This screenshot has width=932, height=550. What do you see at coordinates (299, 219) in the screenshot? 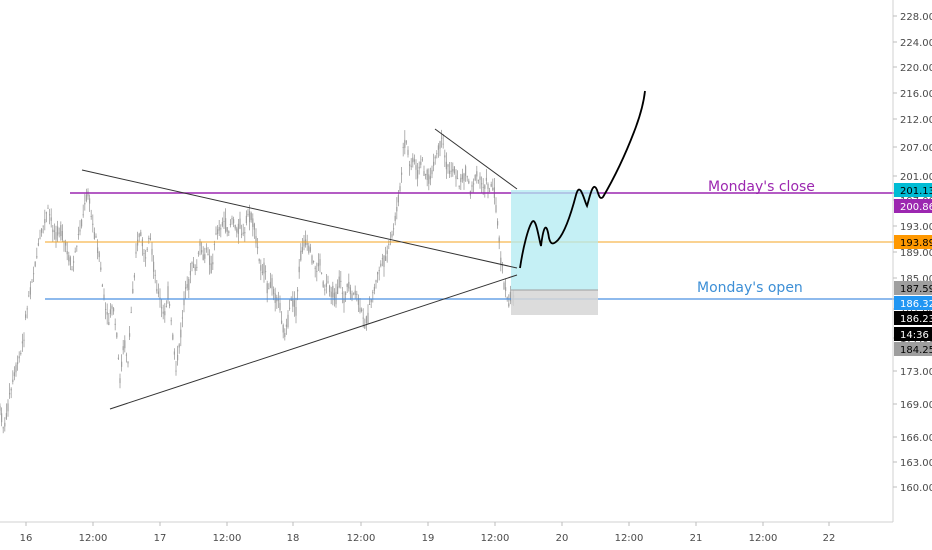
I see `trendline-upper` at bounding box center [299, 219].